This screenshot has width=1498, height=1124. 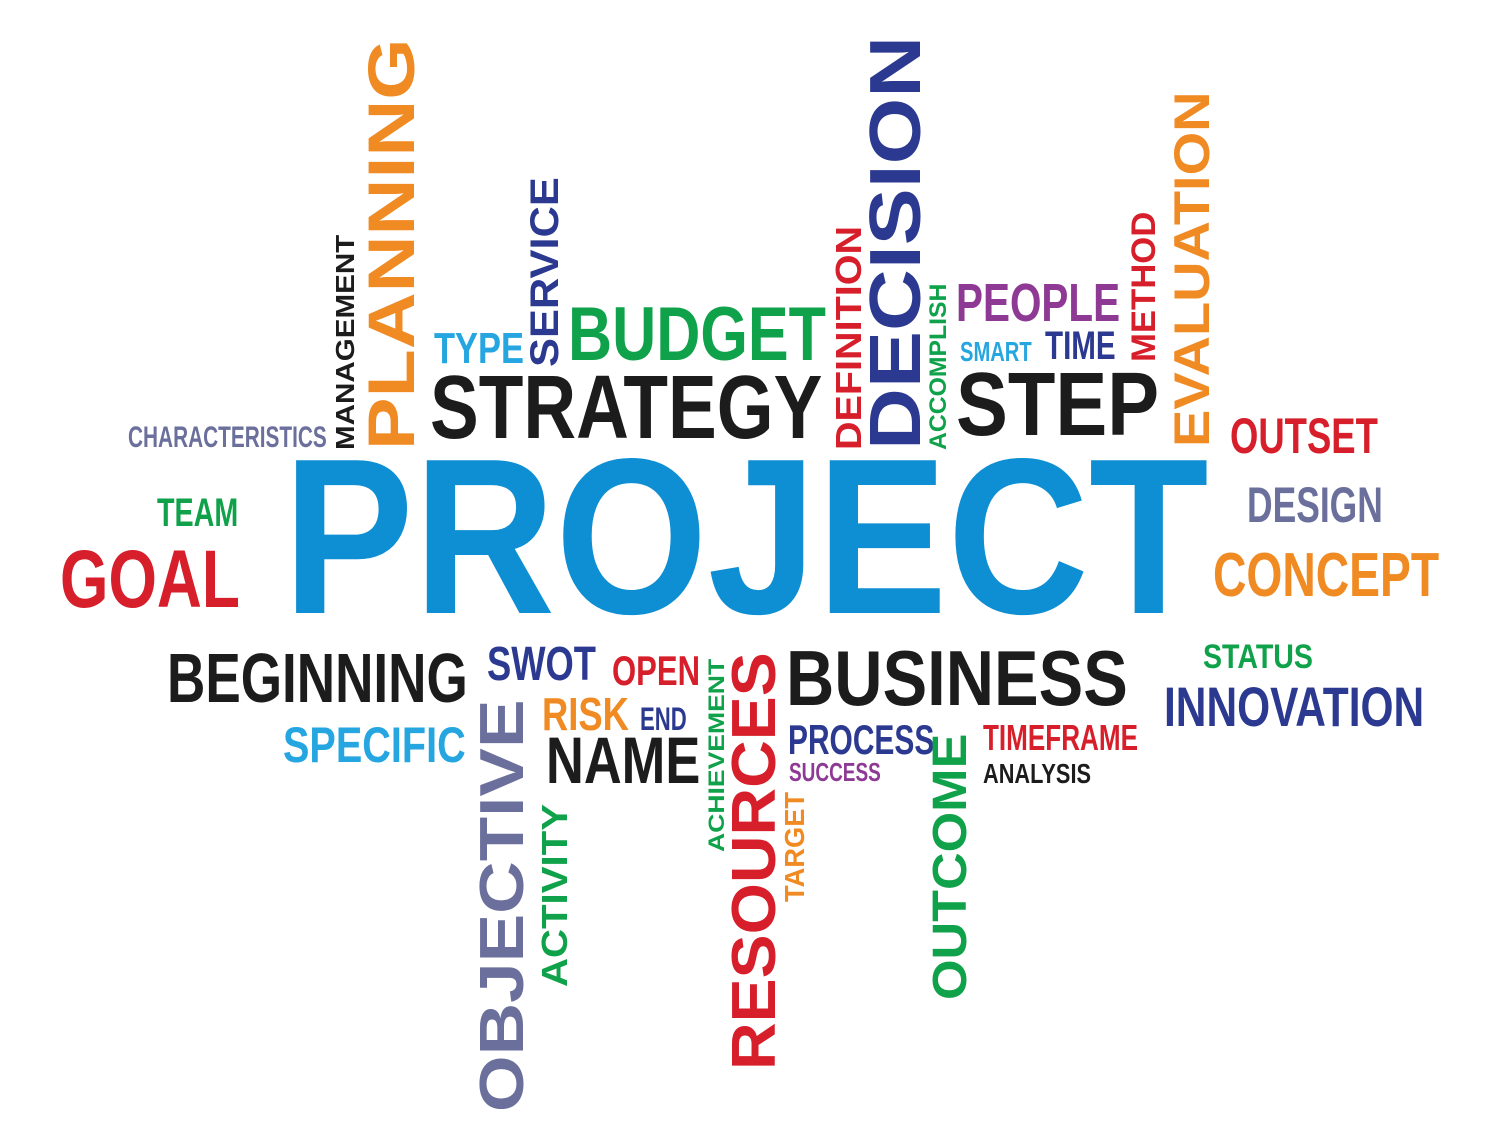 I want to click on word-objective: OBJECTIVE, so click(x=503, y=905).